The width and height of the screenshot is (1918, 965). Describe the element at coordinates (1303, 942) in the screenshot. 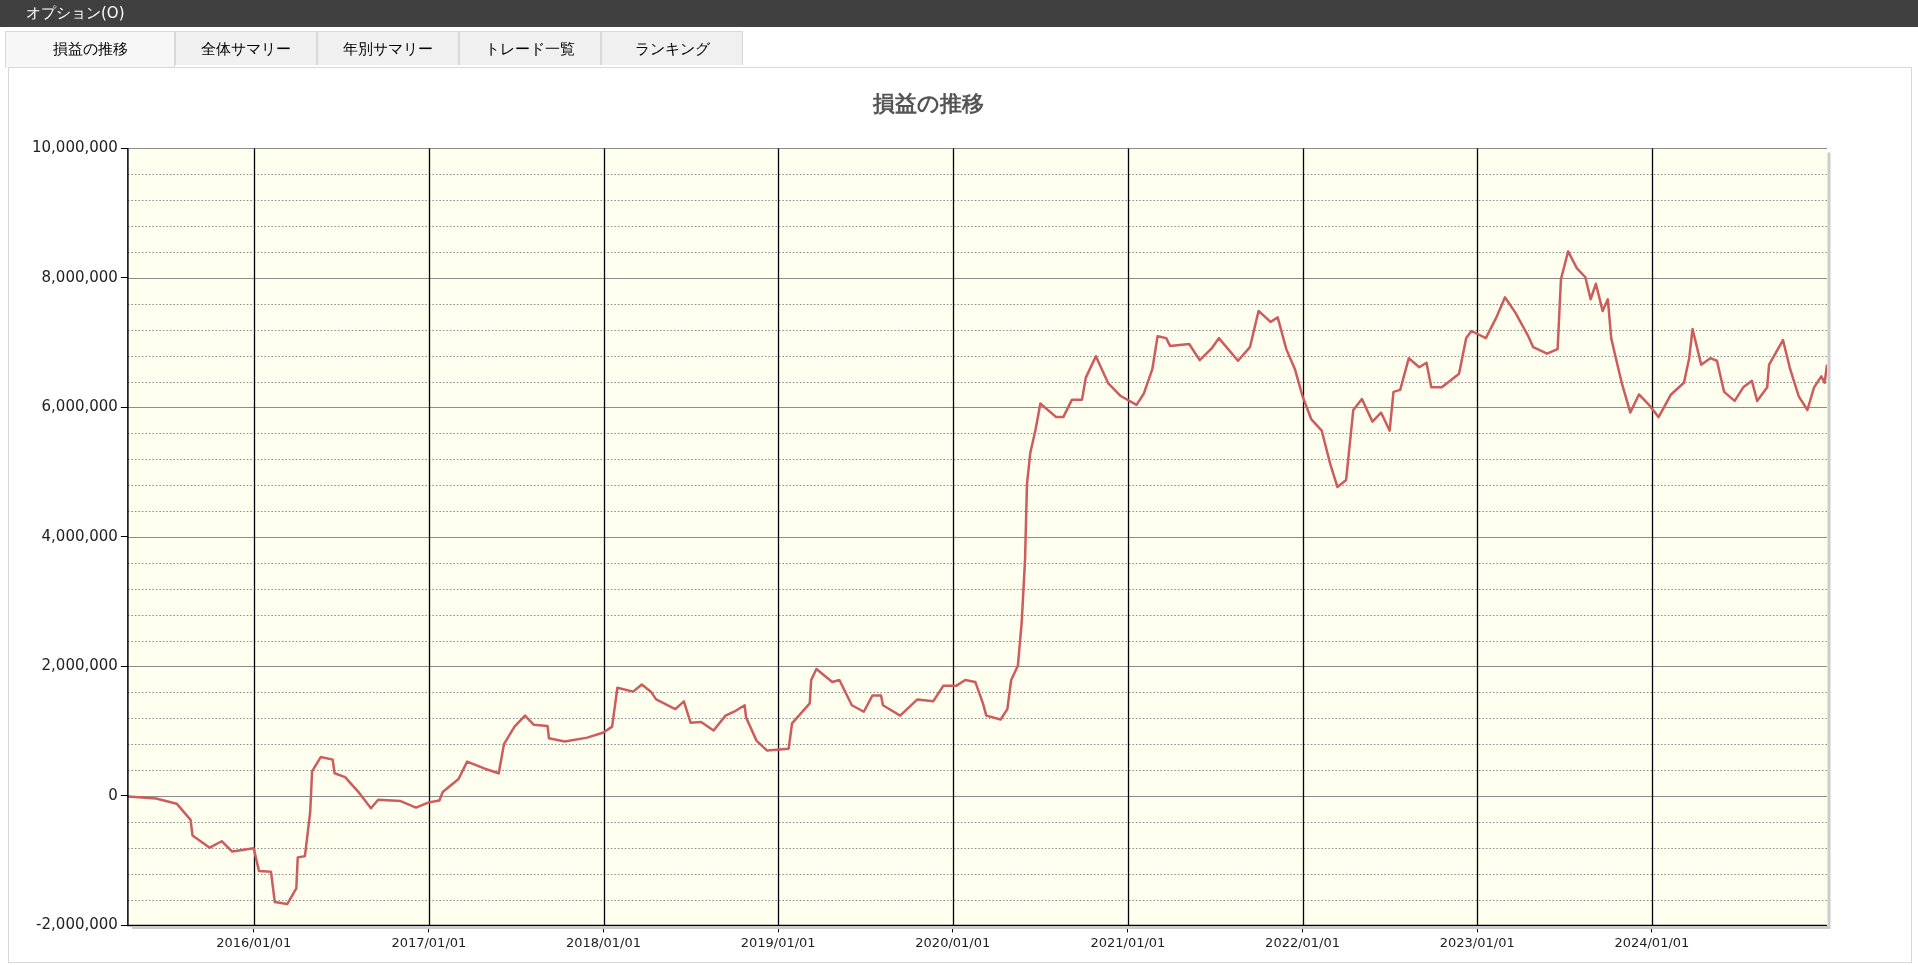

I see `x-tick-label: 2022/01/01` at that location.